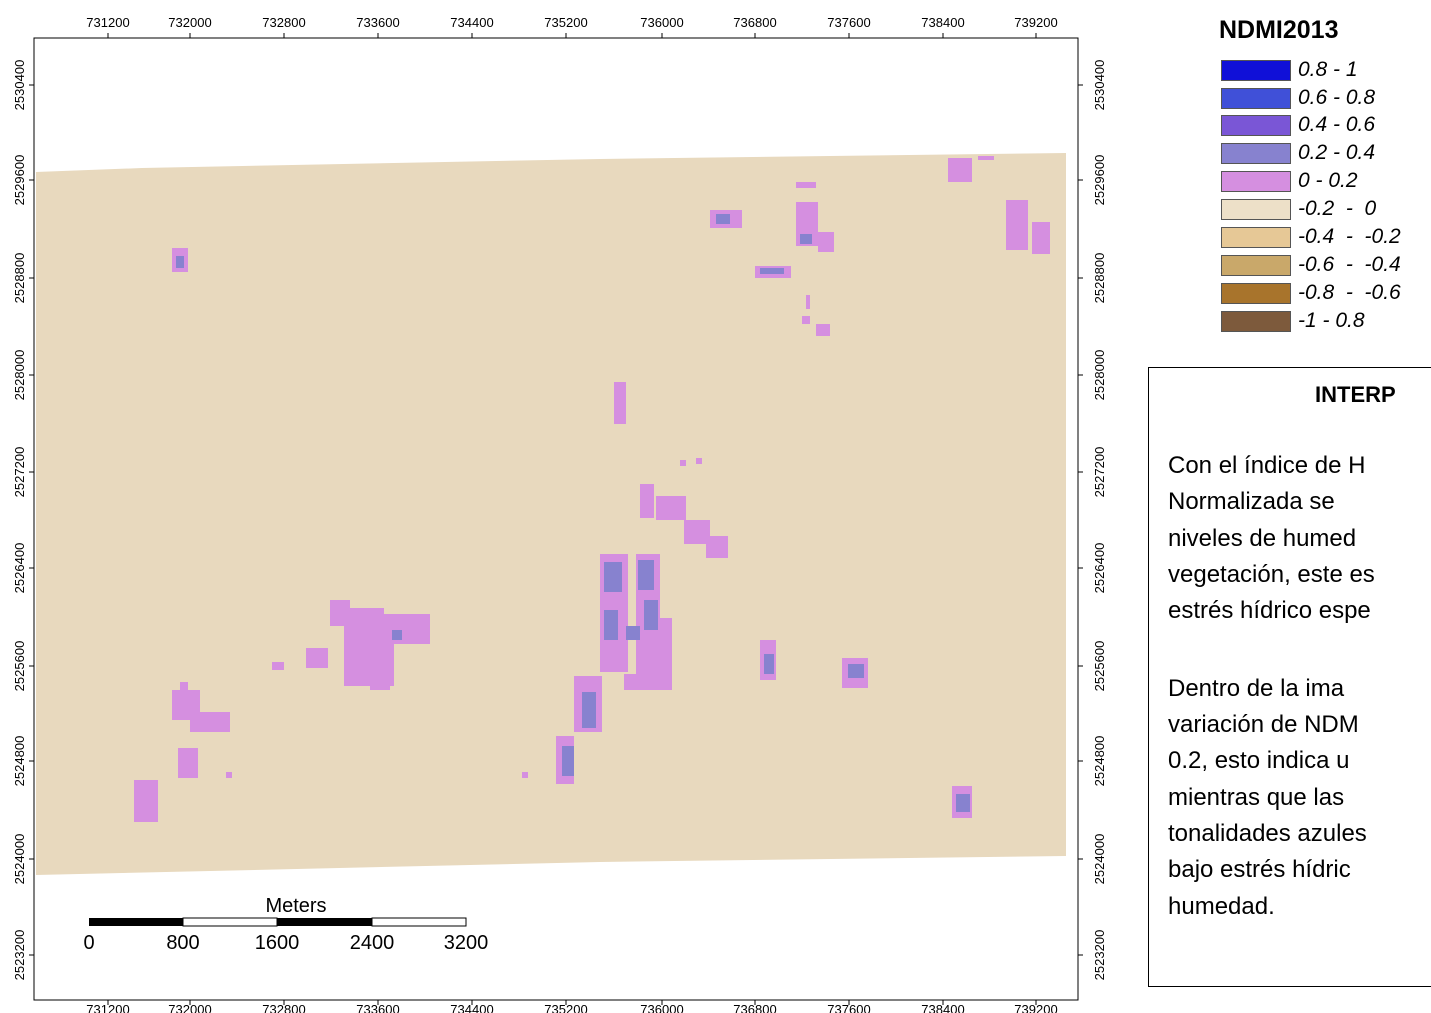 The width and height of the screenshot is (1431, 1013). I want to click on y-tick-label-left: 2528800, so click(19, 278).